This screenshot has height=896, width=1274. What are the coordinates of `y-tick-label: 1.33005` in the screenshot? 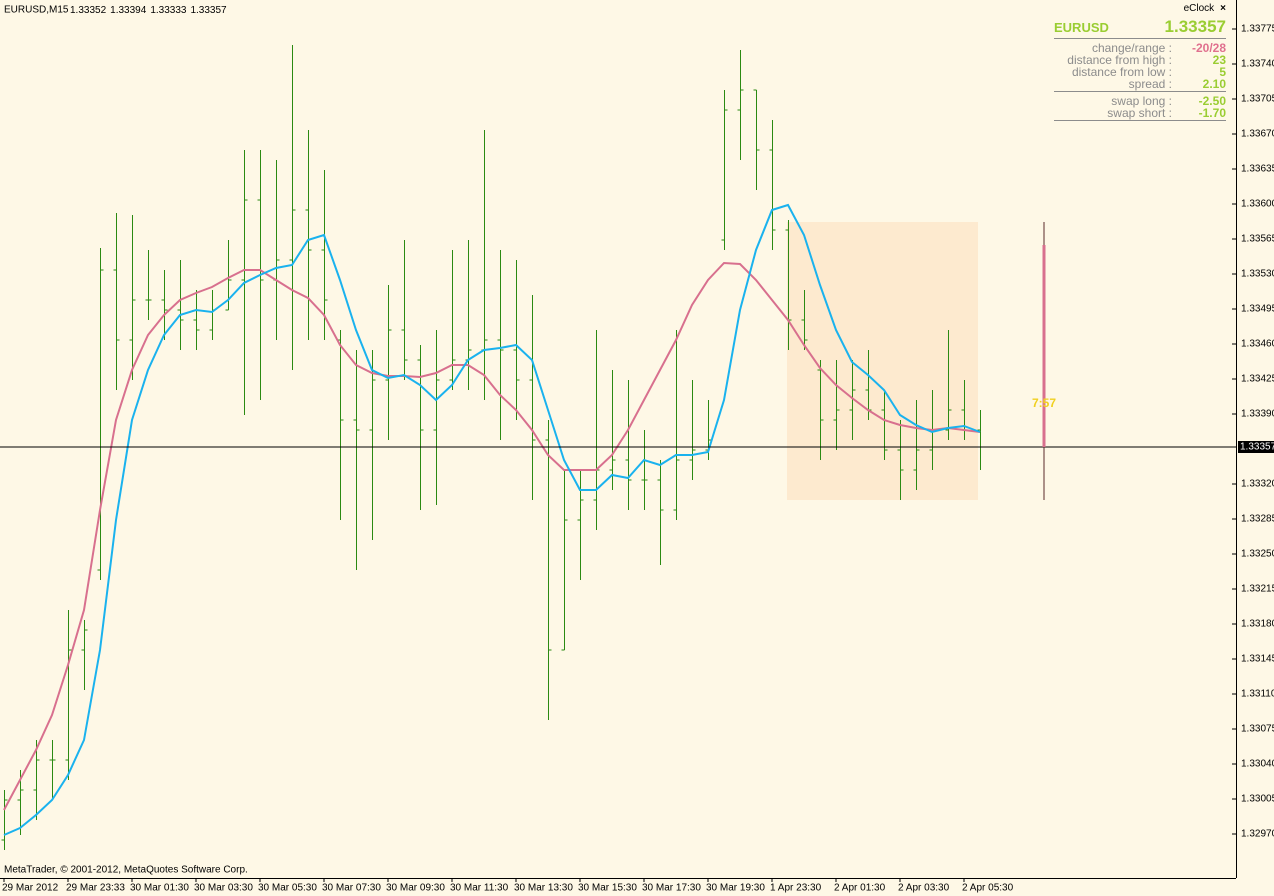 It's located at (1257, 799).